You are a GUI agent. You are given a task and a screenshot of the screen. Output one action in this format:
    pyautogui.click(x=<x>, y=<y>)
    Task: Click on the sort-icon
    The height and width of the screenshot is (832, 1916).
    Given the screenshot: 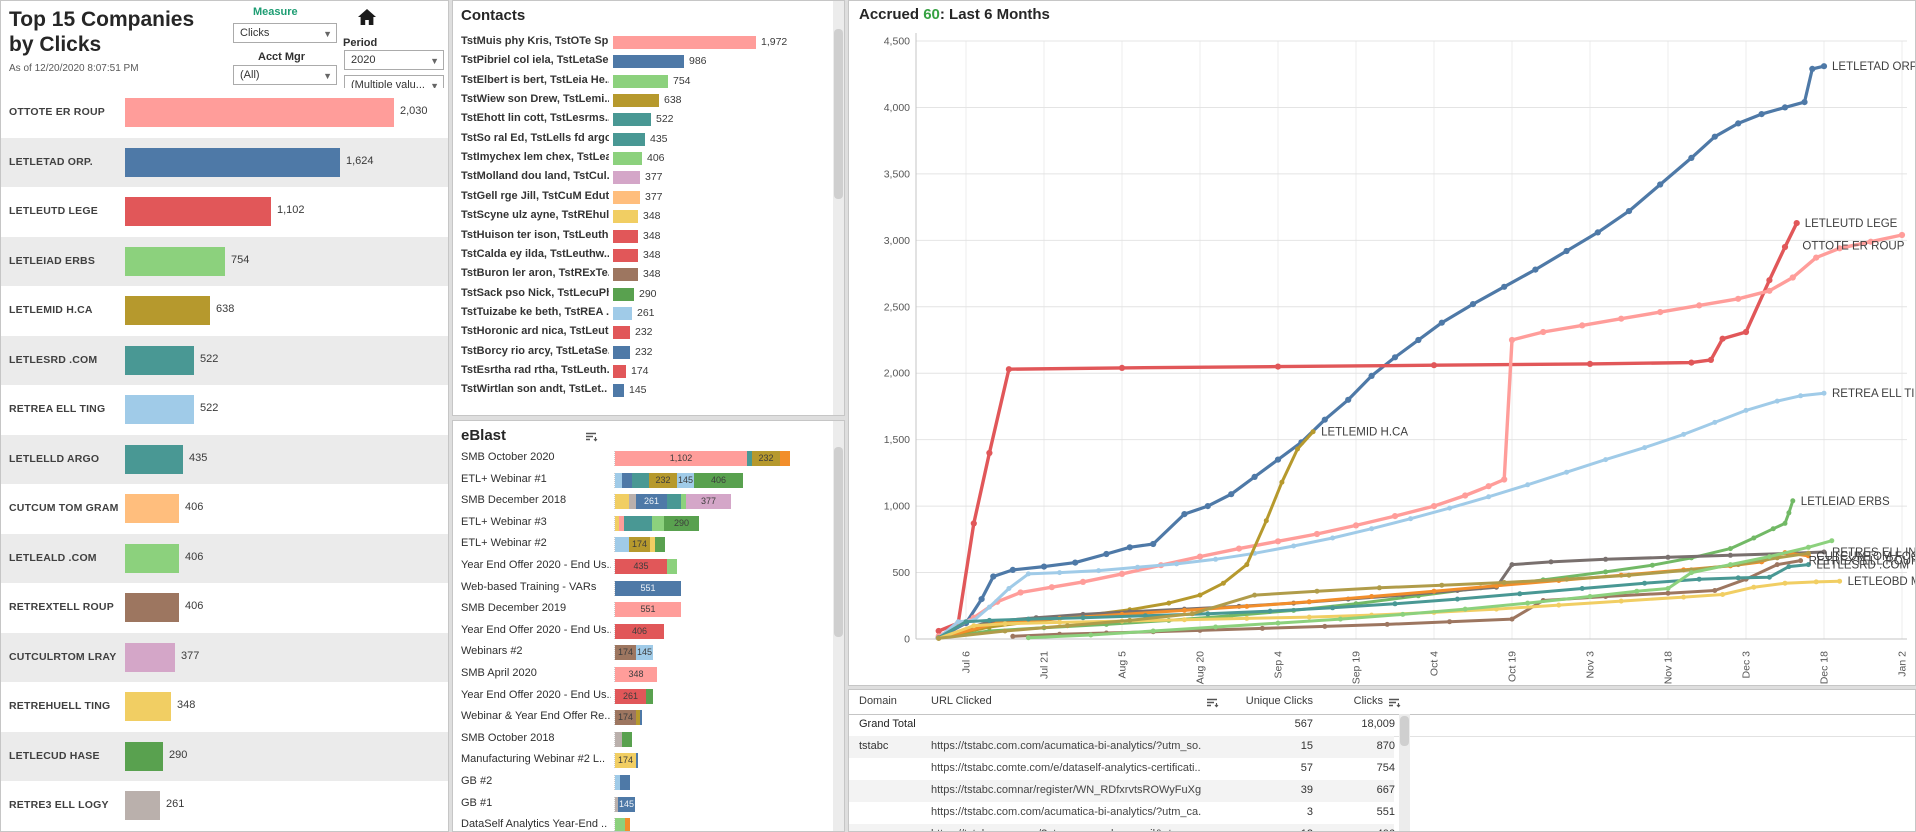 What is the action you would take?
    pyautogui.click(x=591, y=439)
    